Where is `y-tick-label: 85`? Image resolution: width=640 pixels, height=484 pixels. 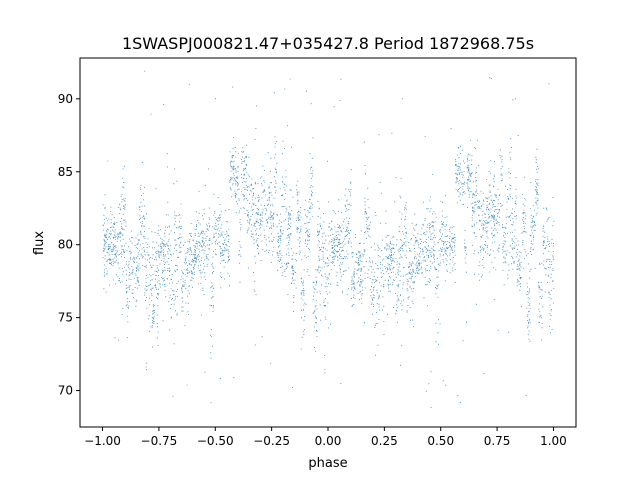
y-tick-label: 85 is located at coordinates (65, 172).